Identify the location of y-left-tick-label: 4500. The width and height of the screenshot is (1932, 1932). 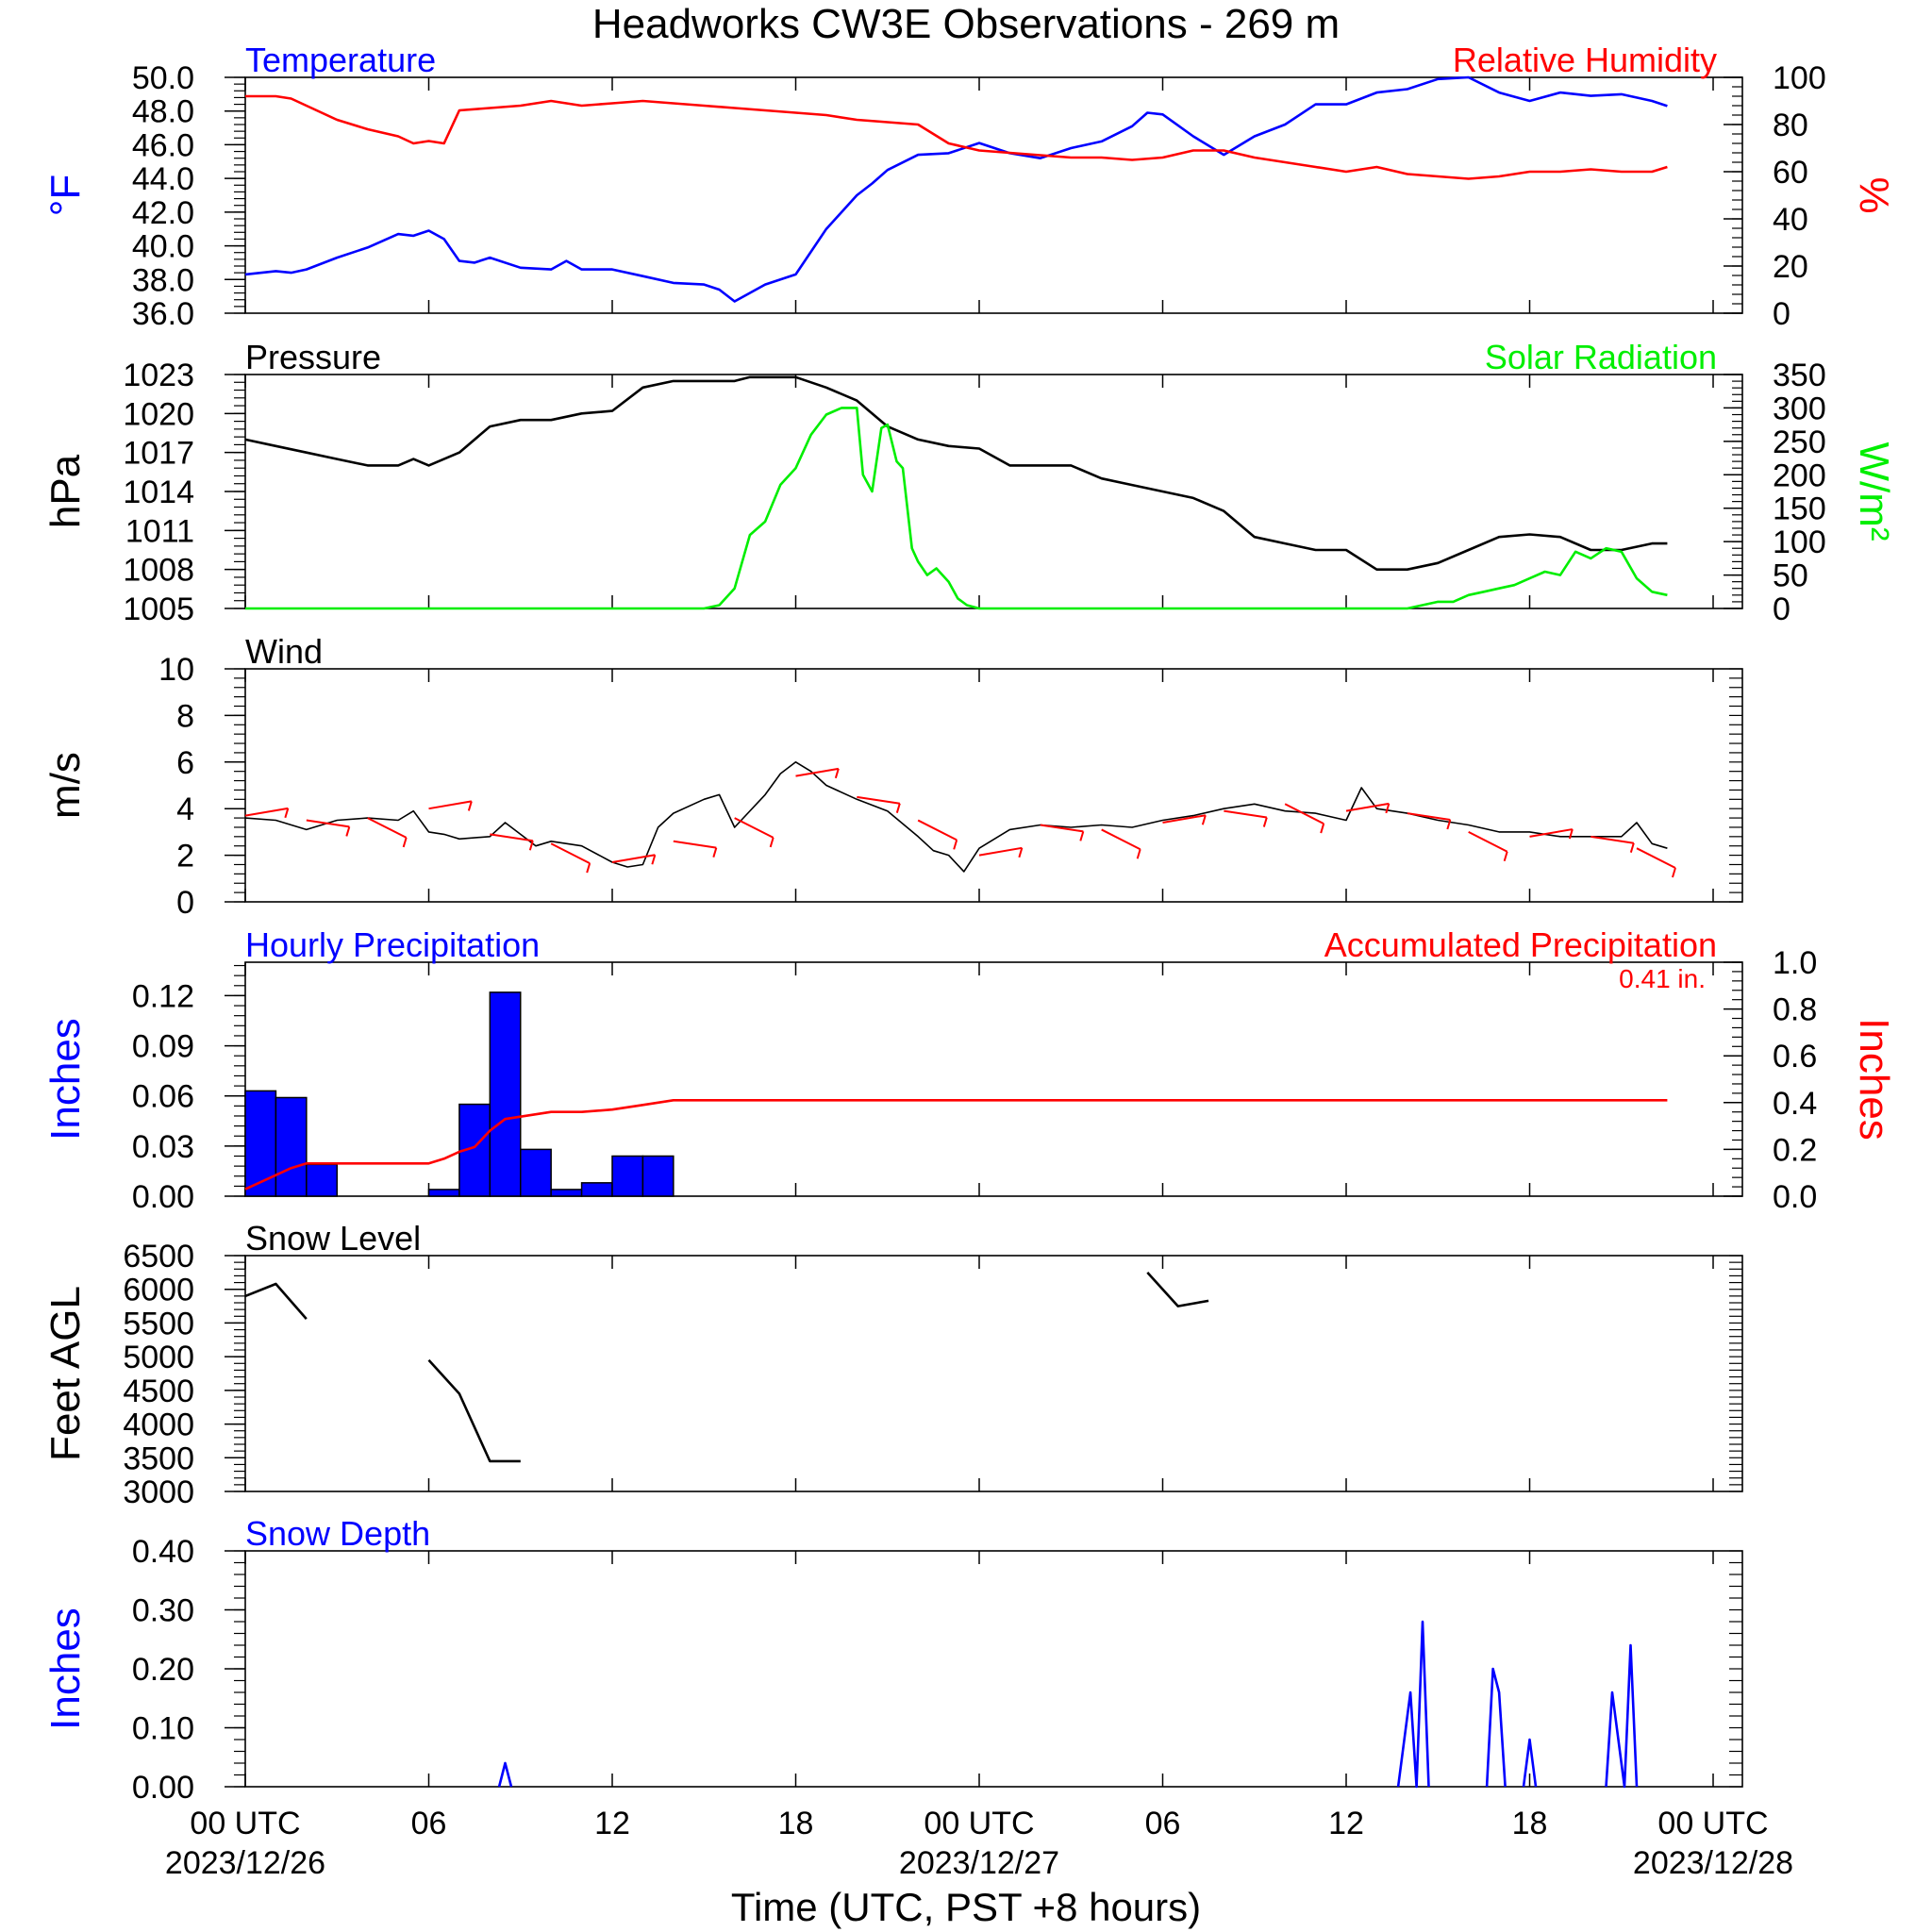
(159, 1392).